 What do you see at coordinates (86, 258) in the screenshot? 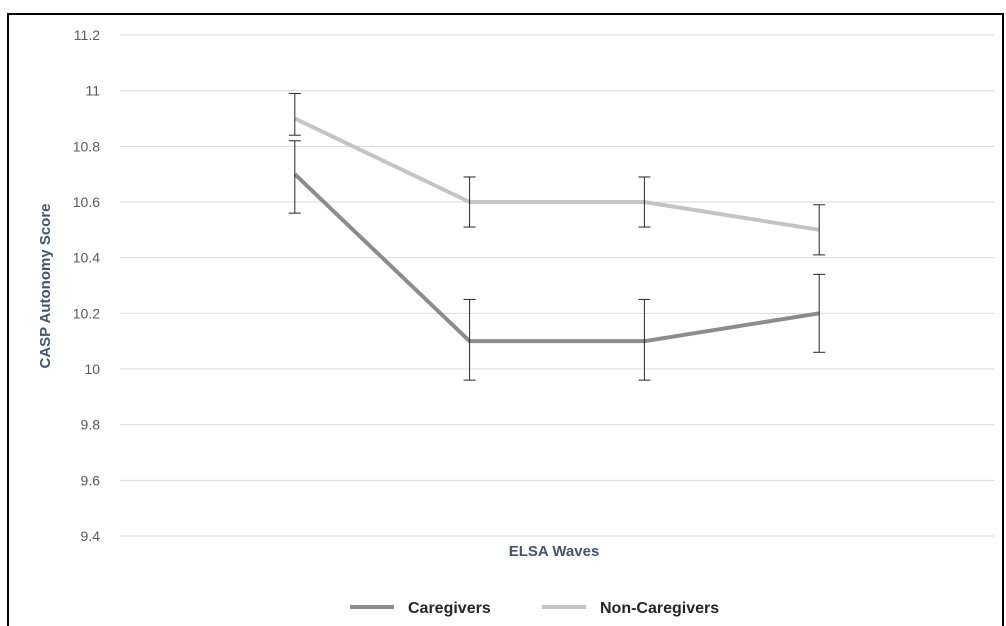
I see `y-tick-label: 10.4` at bounding box center [86, 258].